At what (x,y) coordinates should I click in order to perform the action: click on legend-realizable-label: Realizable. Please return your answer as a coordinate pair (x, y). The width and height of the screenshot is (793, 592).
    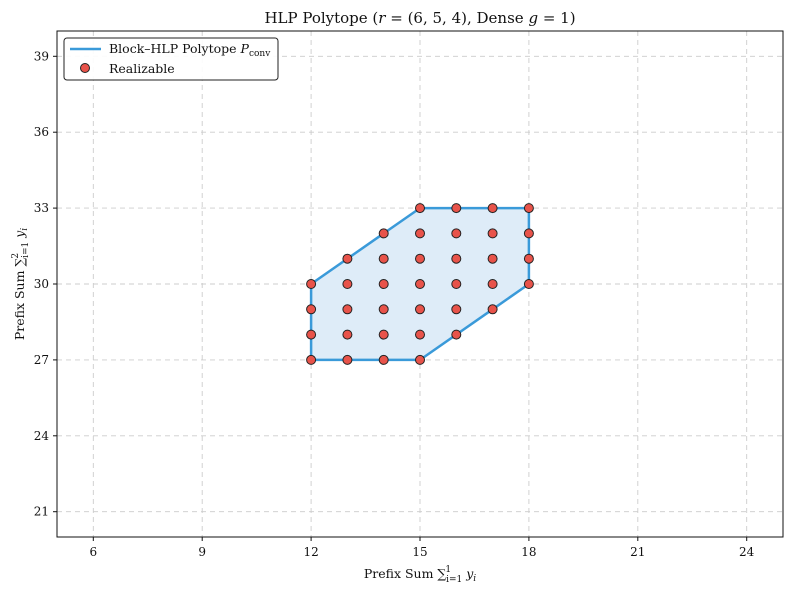
    Looking at the image, I should click on (142, 68).